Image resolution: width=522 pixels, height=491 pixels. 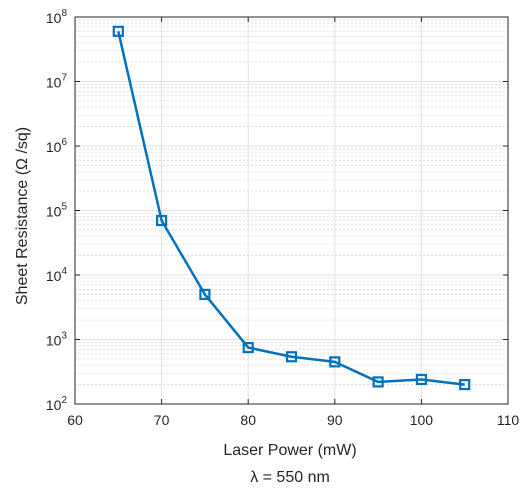 I want to click on y-tick-label: 10⁶, so click(x=57, y=146).